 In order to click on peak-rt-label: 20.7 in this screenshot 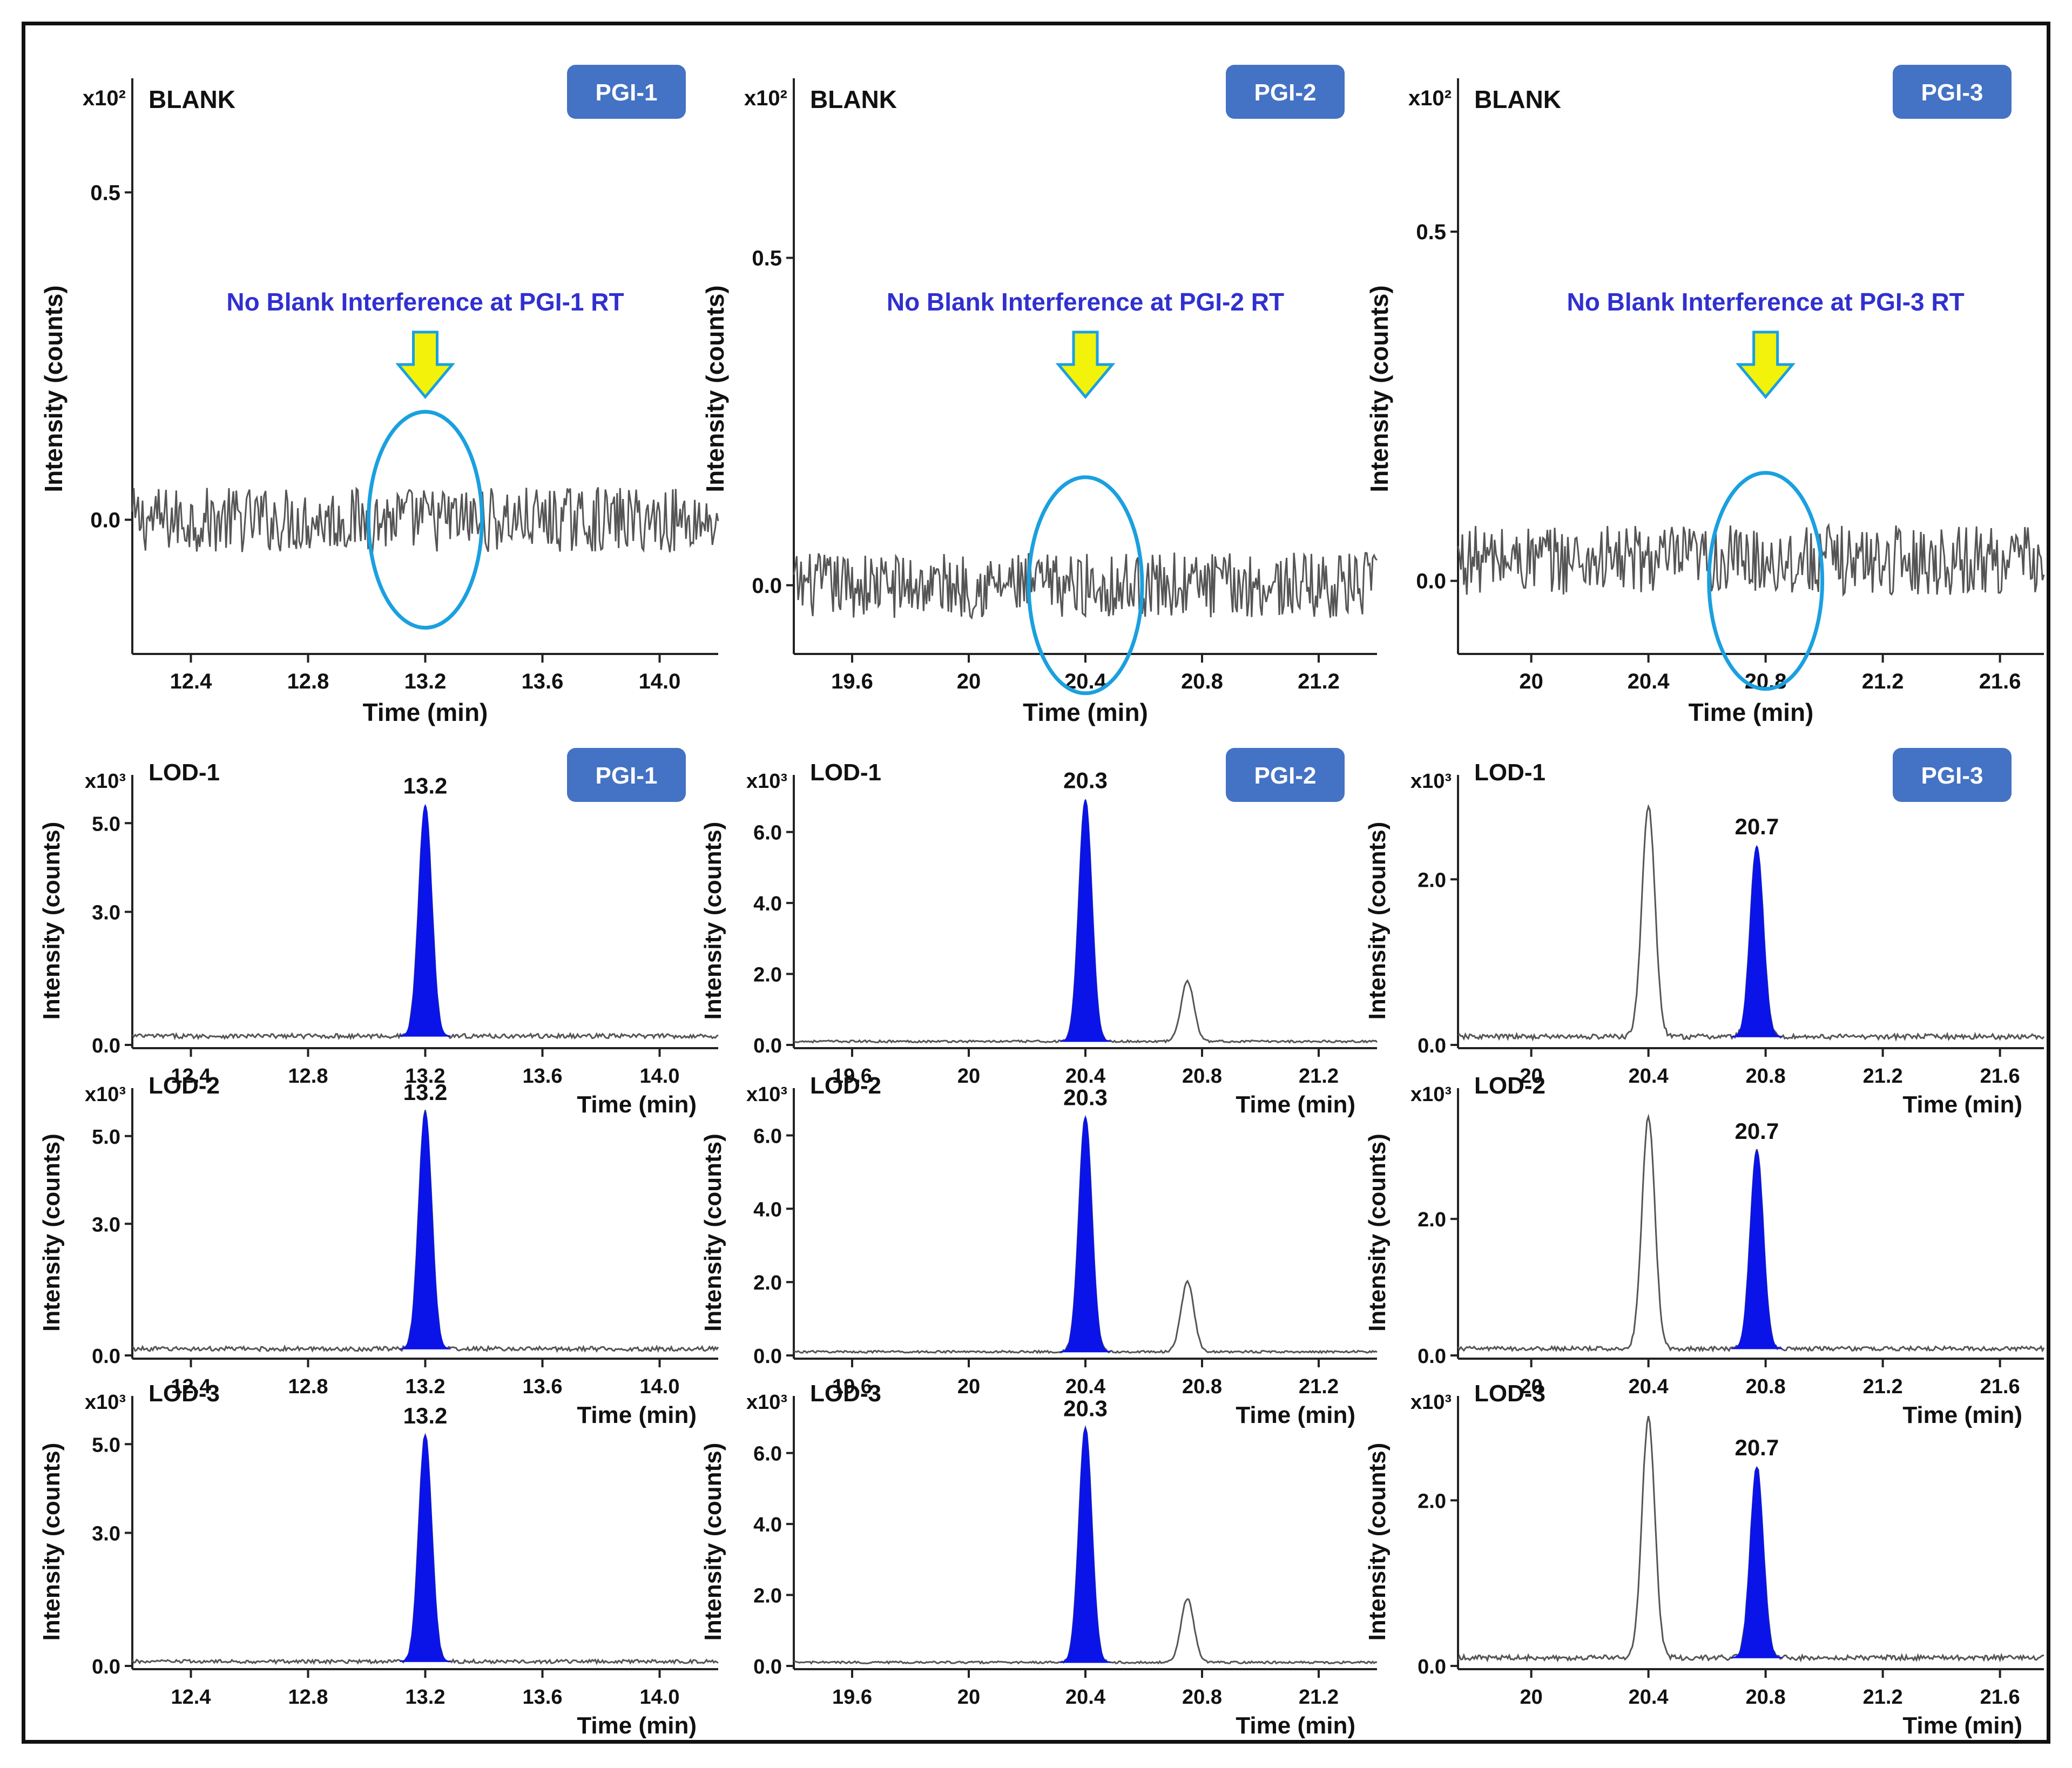, I will do `click(1756, 1447)`.